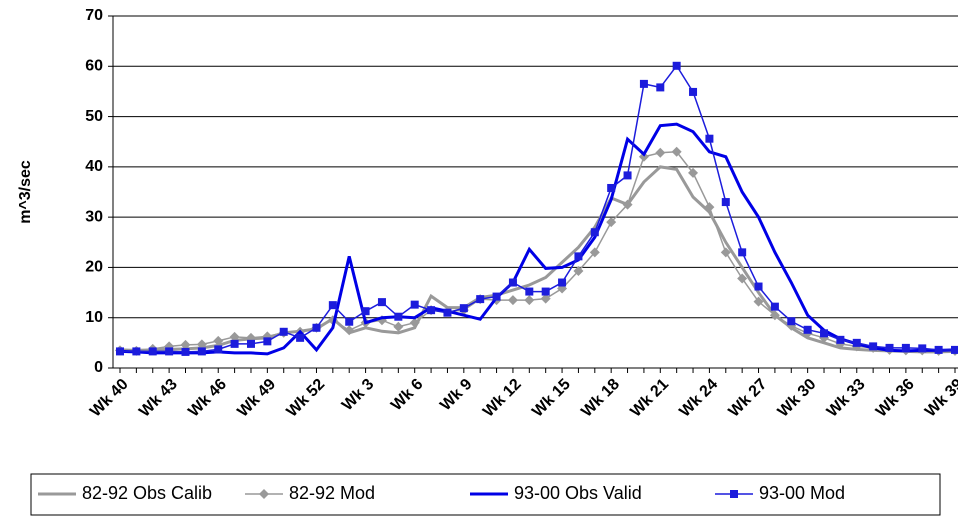  I want to click on x-tick-label: Wk 15, so click(551, 398).